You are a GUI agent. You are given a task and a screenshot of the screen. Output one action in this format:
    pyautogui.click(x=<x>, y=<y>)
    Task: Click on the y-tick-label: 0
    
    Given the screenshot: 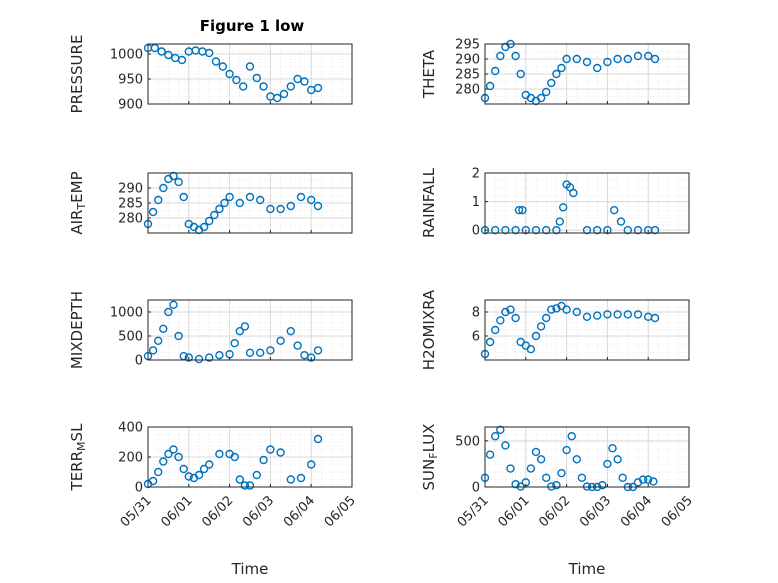 What is the action you would take?
    pyautogui.click(x=476, y=488)
    